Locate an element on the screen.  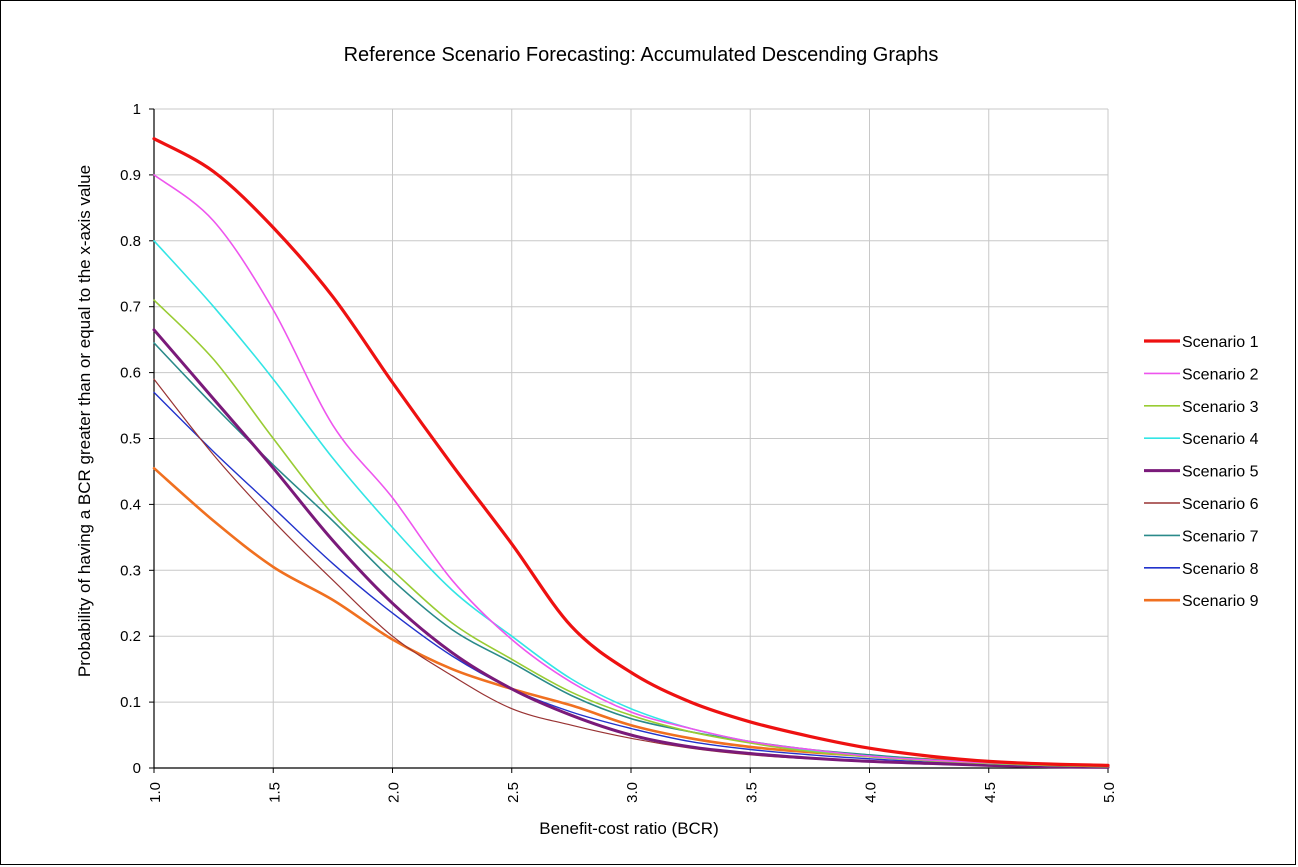
y-tick-label: 0.1 is located at coordinates (130, 702).